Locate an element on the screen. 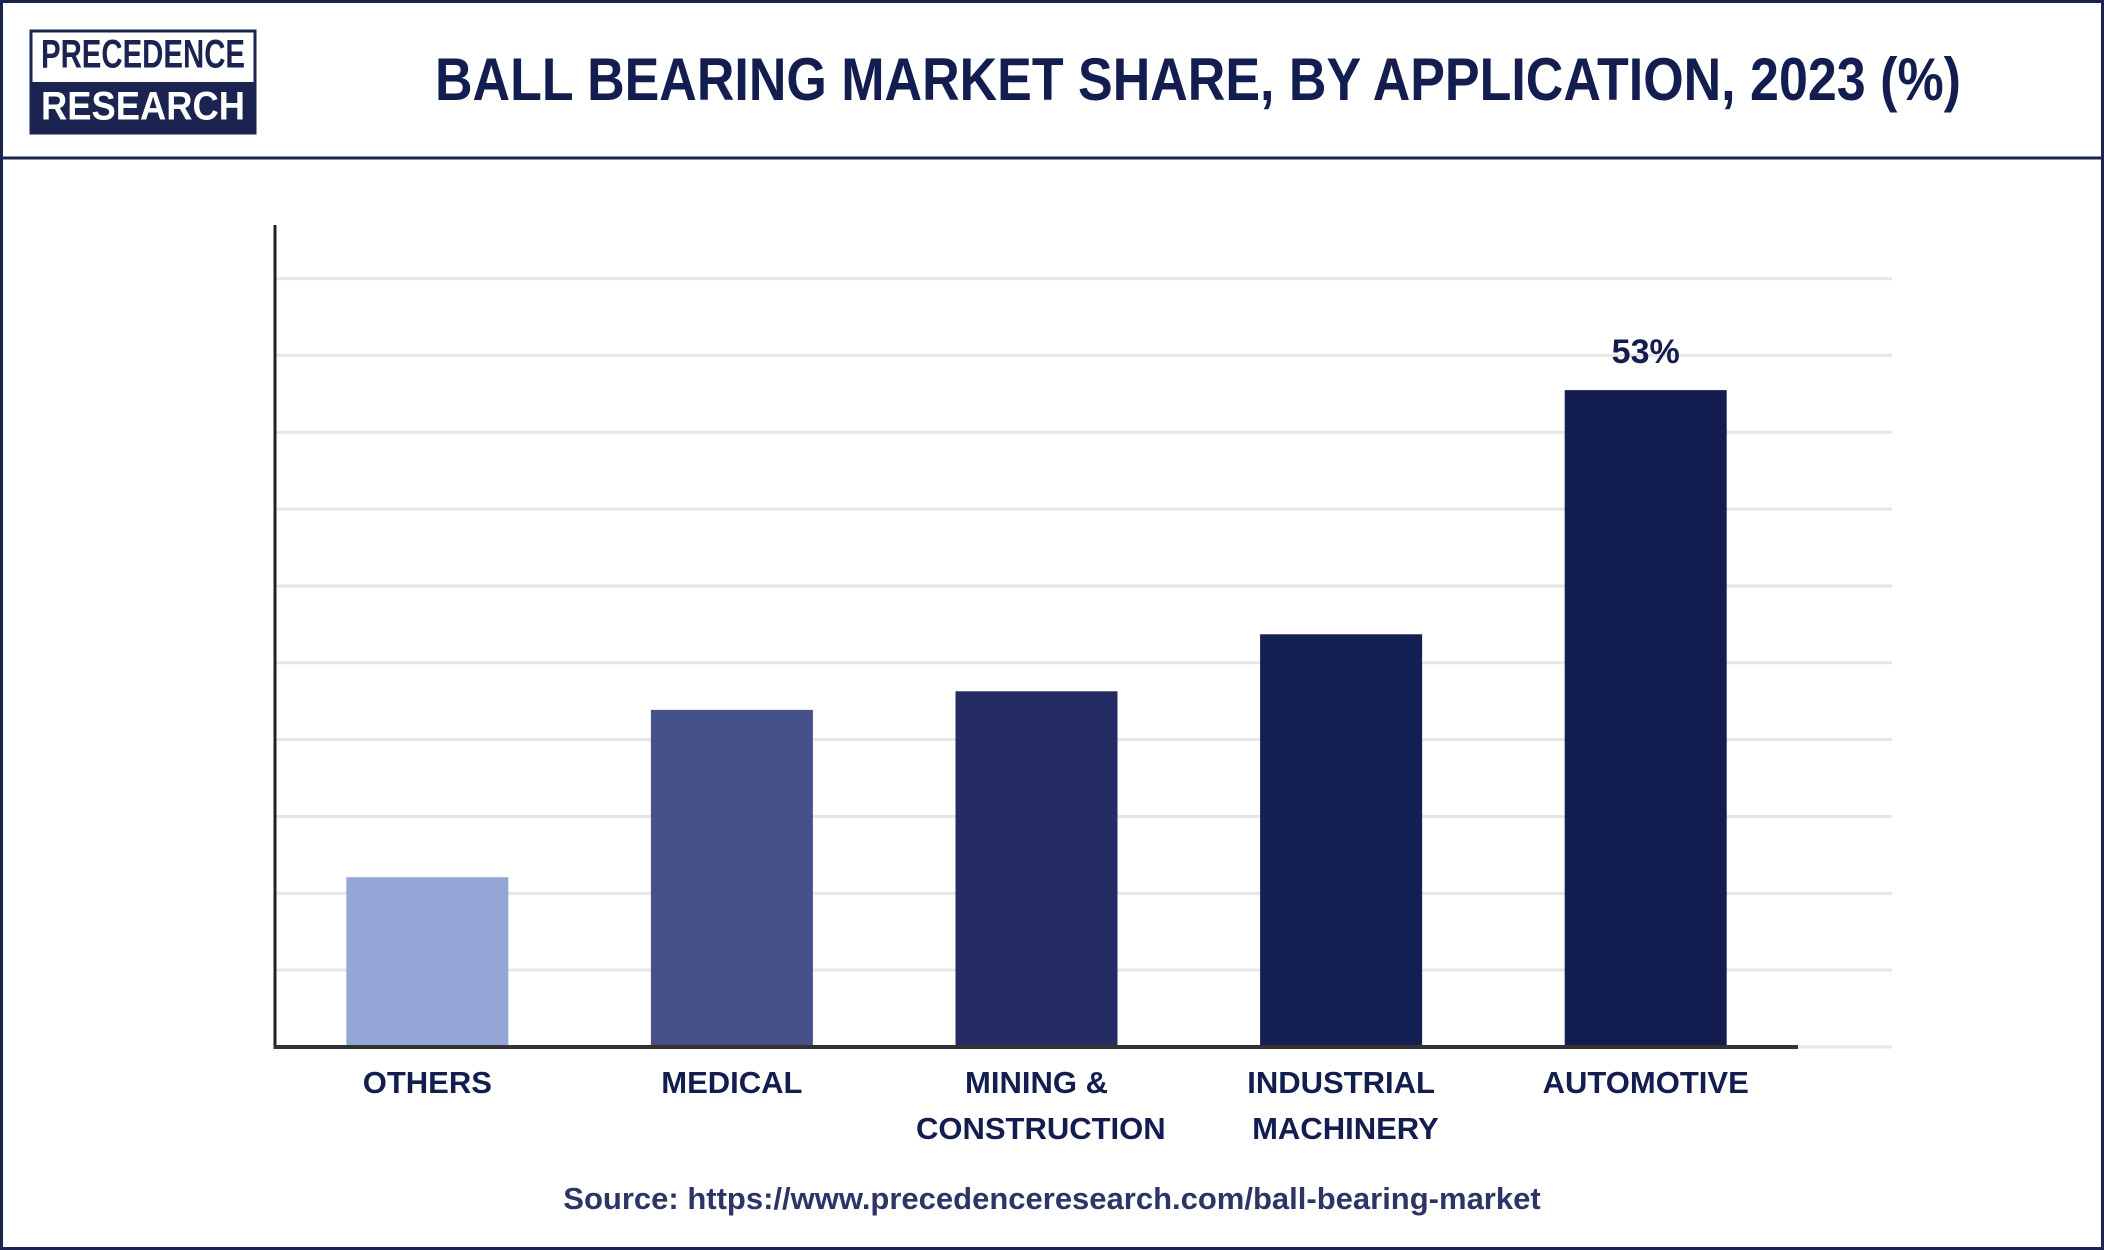 The image size is (2104, 1250). x-tick-label: MINING & CONSTRUCTION is located at coordinates (1036, 1105).